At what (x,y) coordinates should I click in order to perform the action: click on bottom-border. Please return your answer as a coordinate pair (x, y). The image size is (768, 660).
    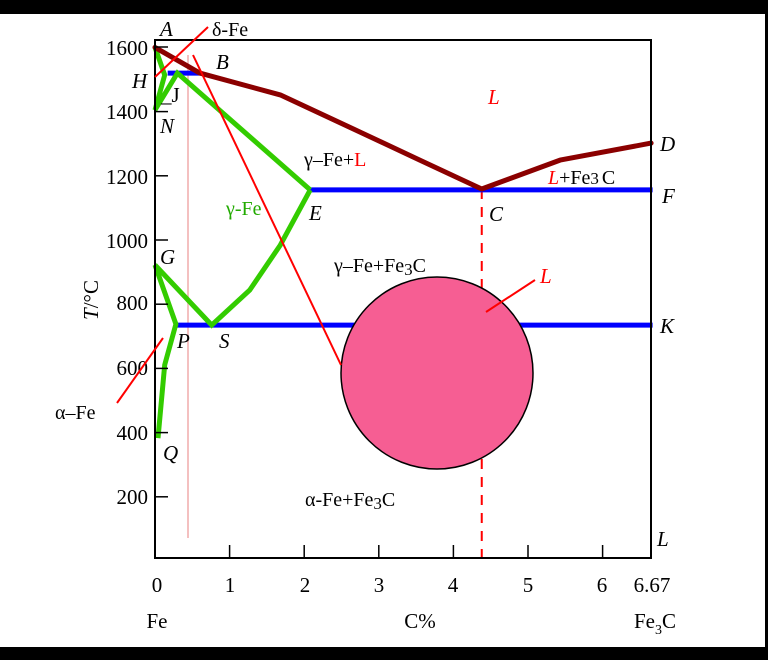
    Looking at the image, I should click on (384, 653).